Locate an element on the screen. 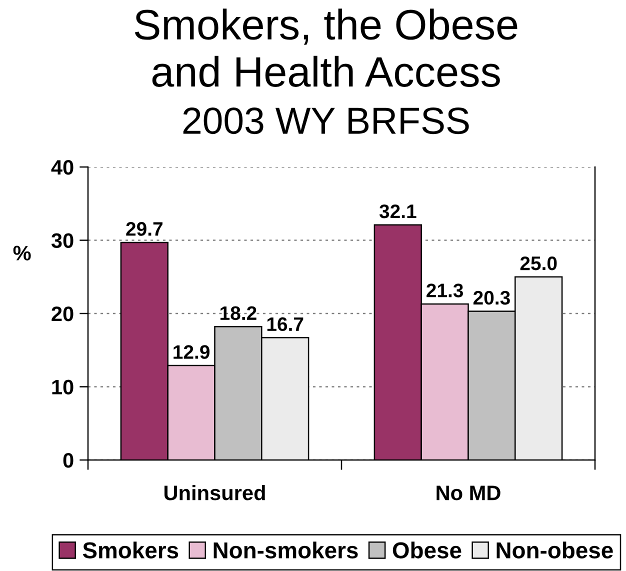  chart-title: Smokers, the Obese and Health Access is located at coordinates (326, 47).